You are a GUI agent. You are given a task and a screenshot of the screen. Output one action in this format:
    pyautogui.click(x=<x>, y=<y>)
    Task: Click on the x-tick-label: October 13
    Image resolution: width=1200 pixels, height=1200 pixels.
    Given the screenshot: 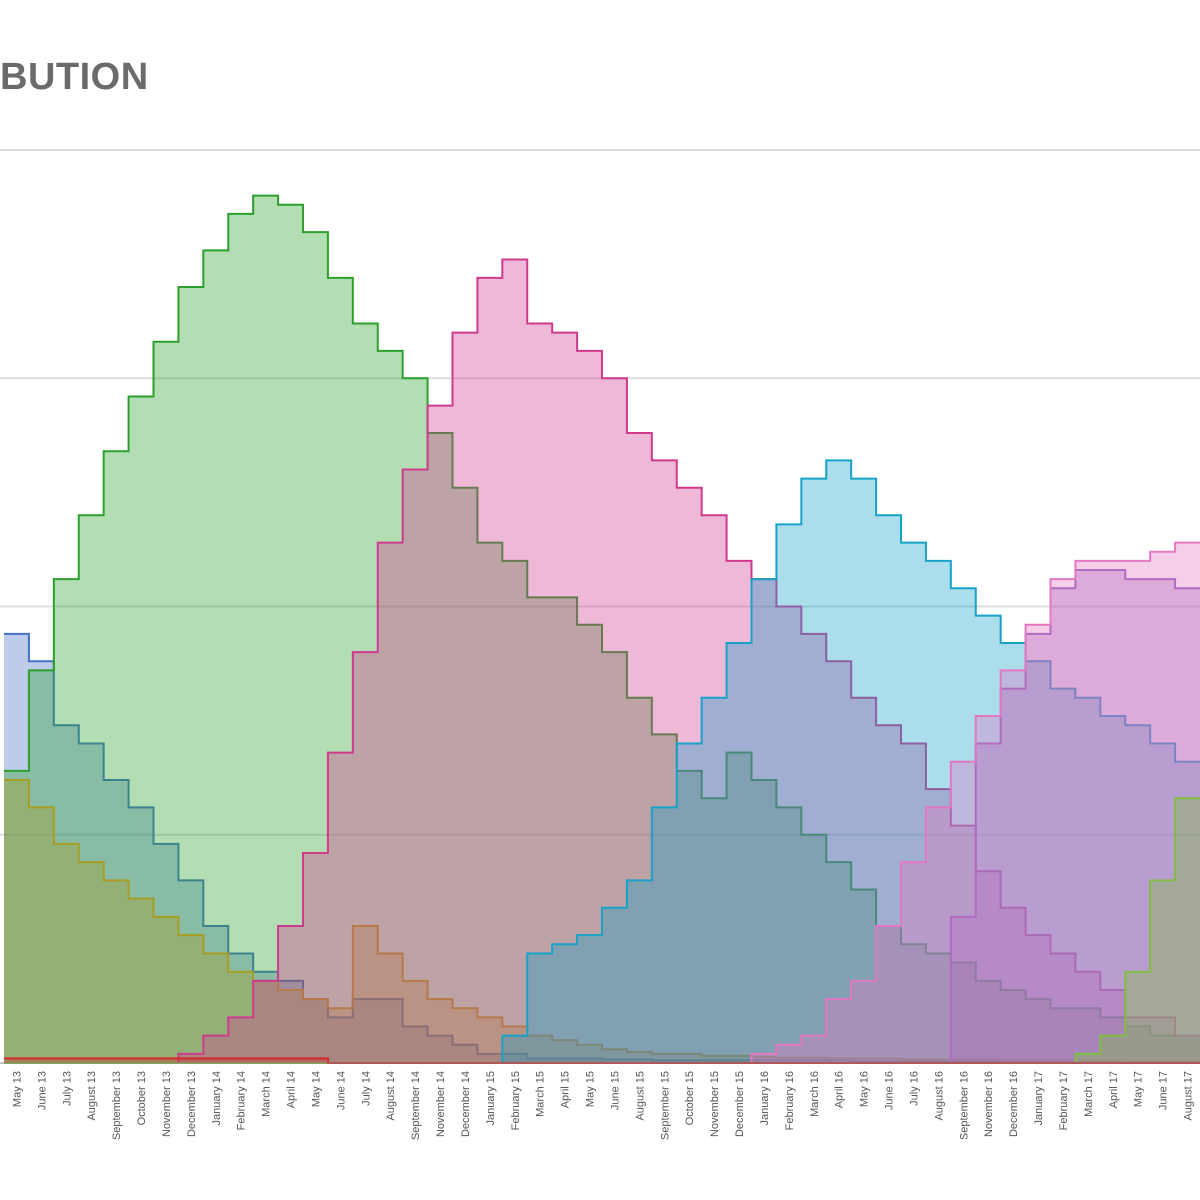 What is the action you would take?
    pyautogui.click(x=142, y=1098)
    